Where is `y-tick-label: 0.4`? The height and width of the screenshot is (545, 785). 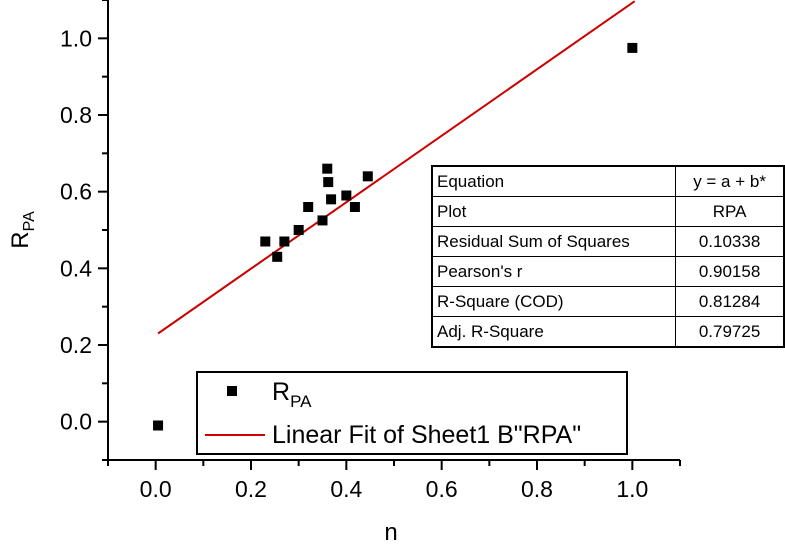 y-tick-label: 0.4 is located at coordinates (76, 268).